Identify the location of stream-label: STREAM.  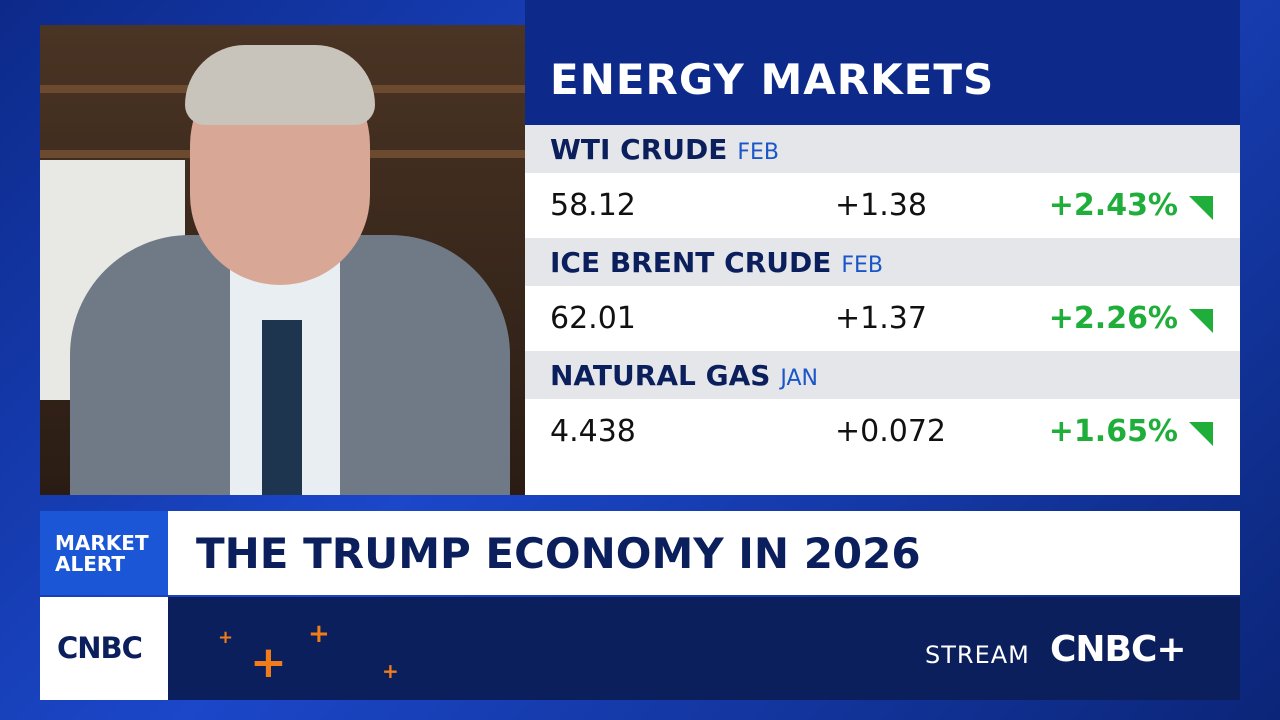
(977, 655).